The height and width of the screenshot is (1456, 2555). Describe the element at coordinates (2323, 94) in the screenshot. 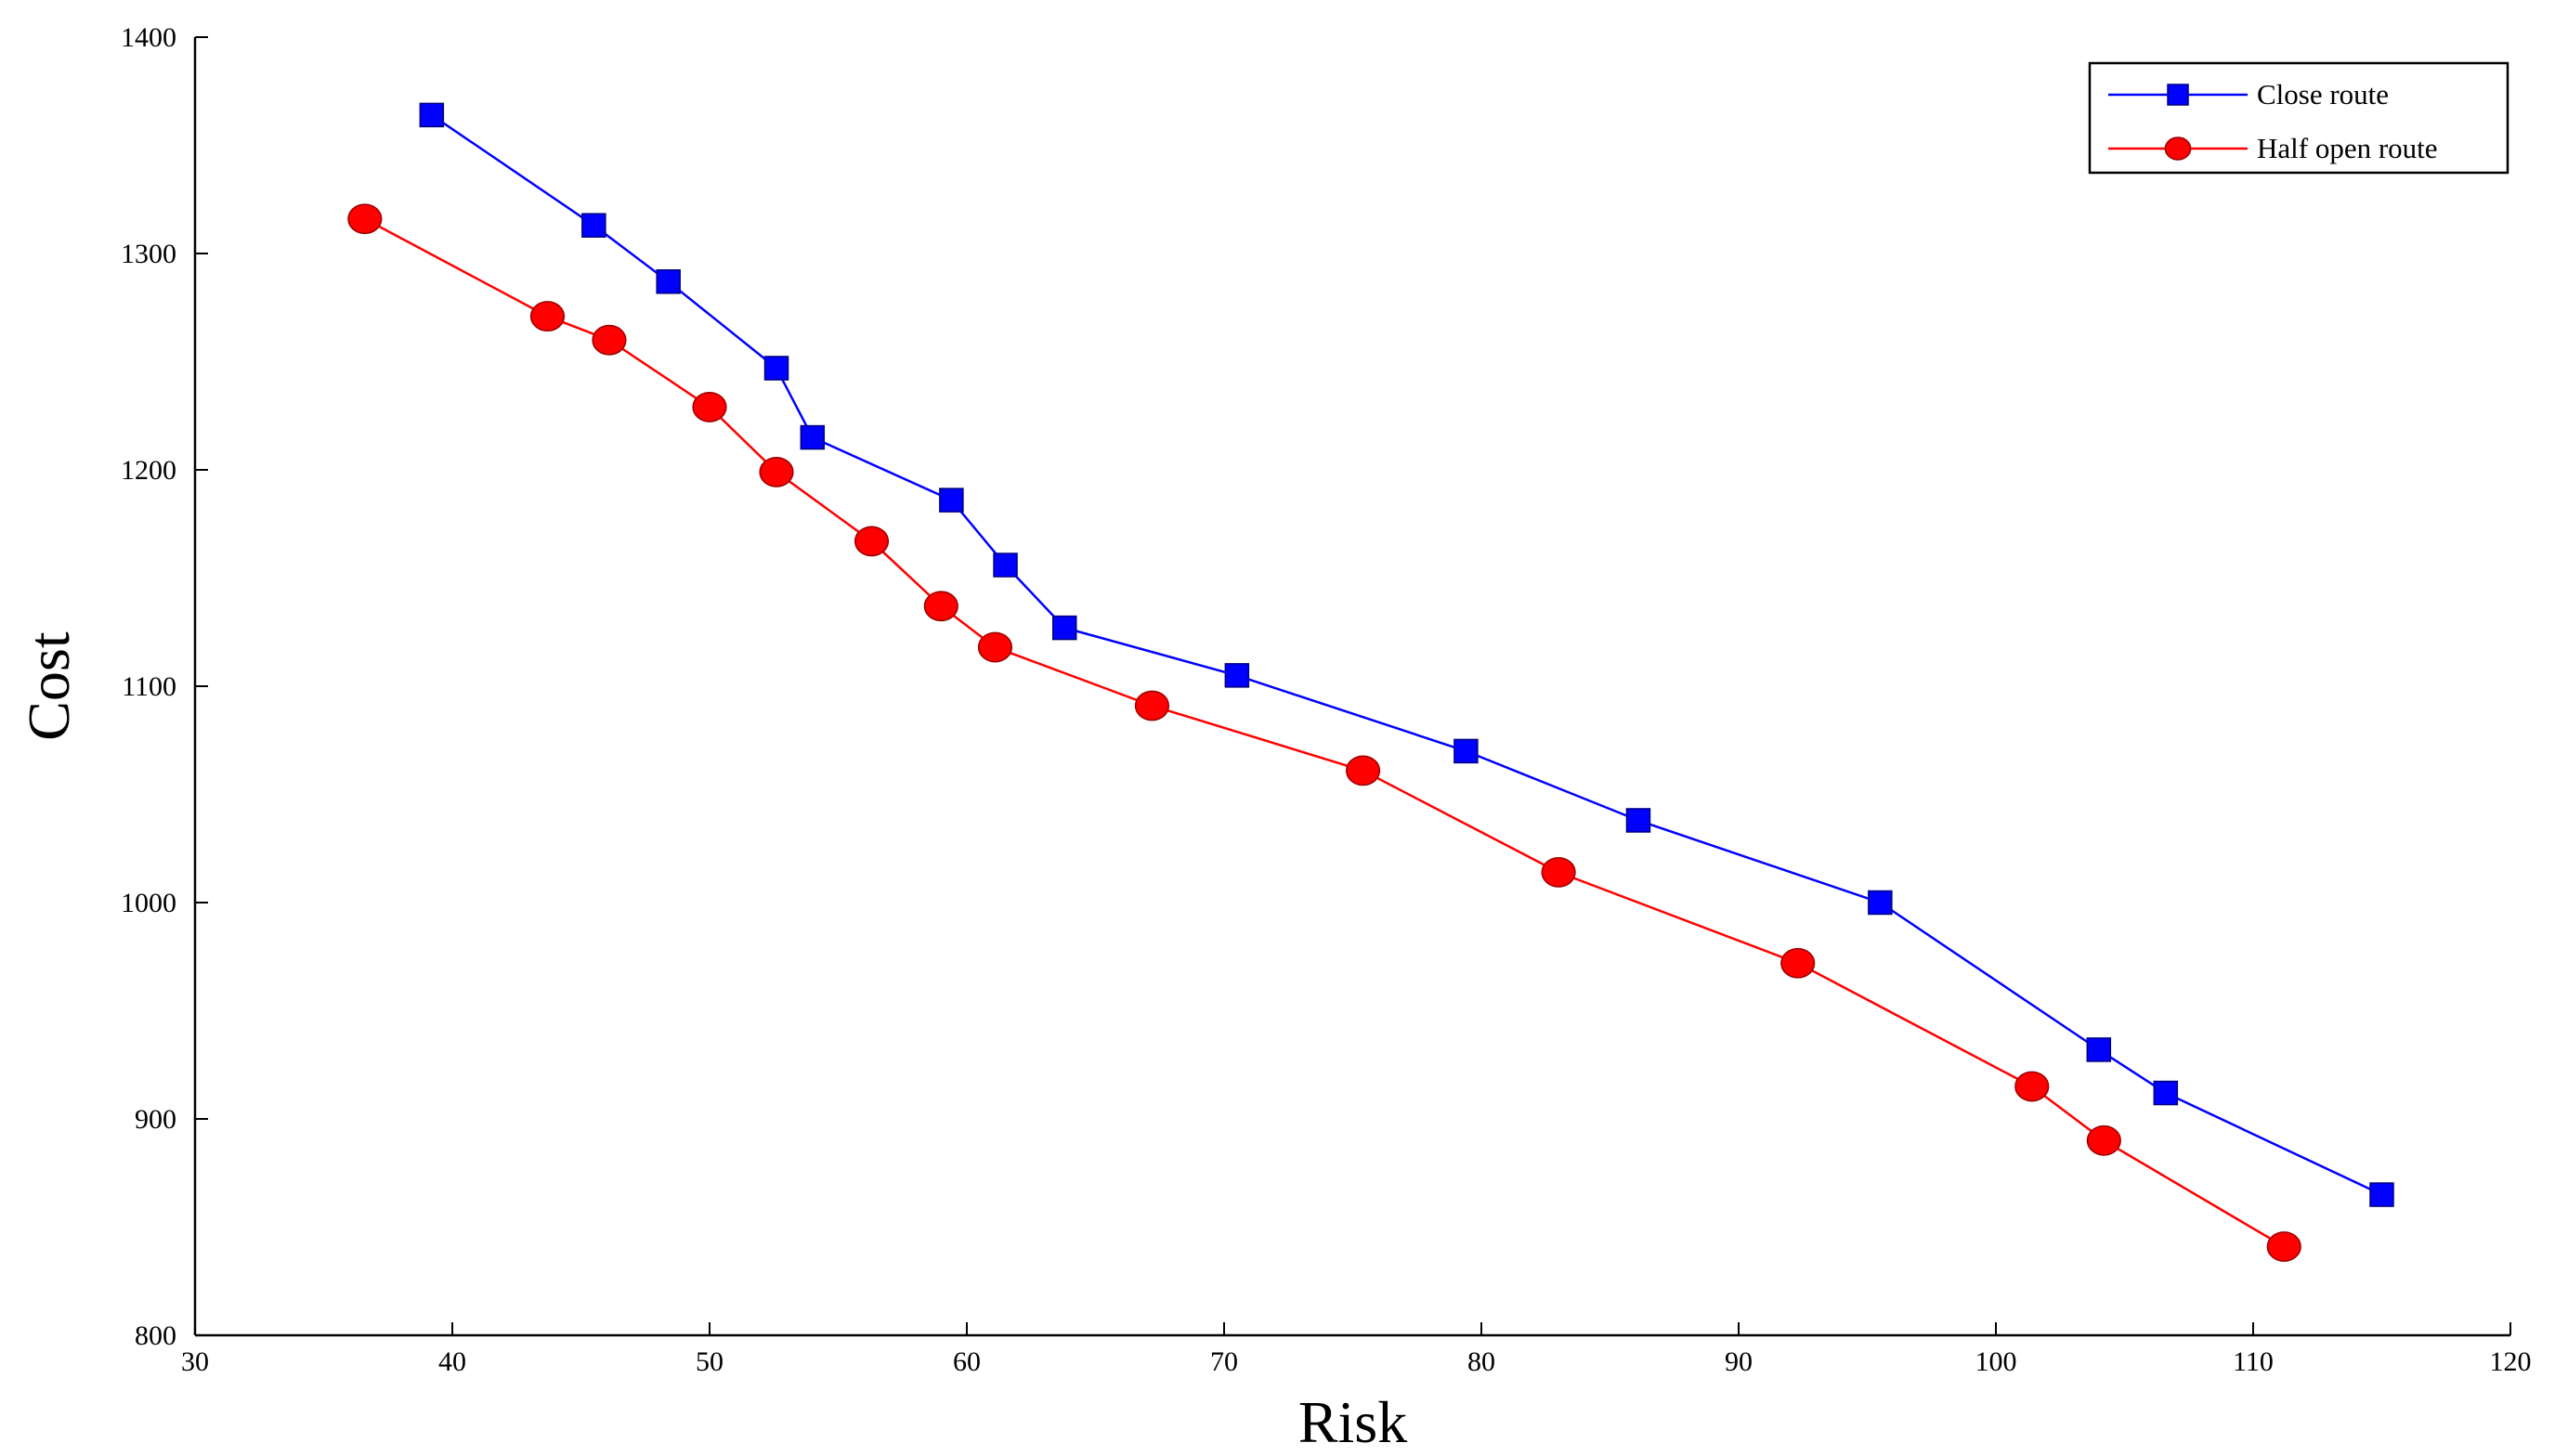

I see `legend-label: Close route` at that location.